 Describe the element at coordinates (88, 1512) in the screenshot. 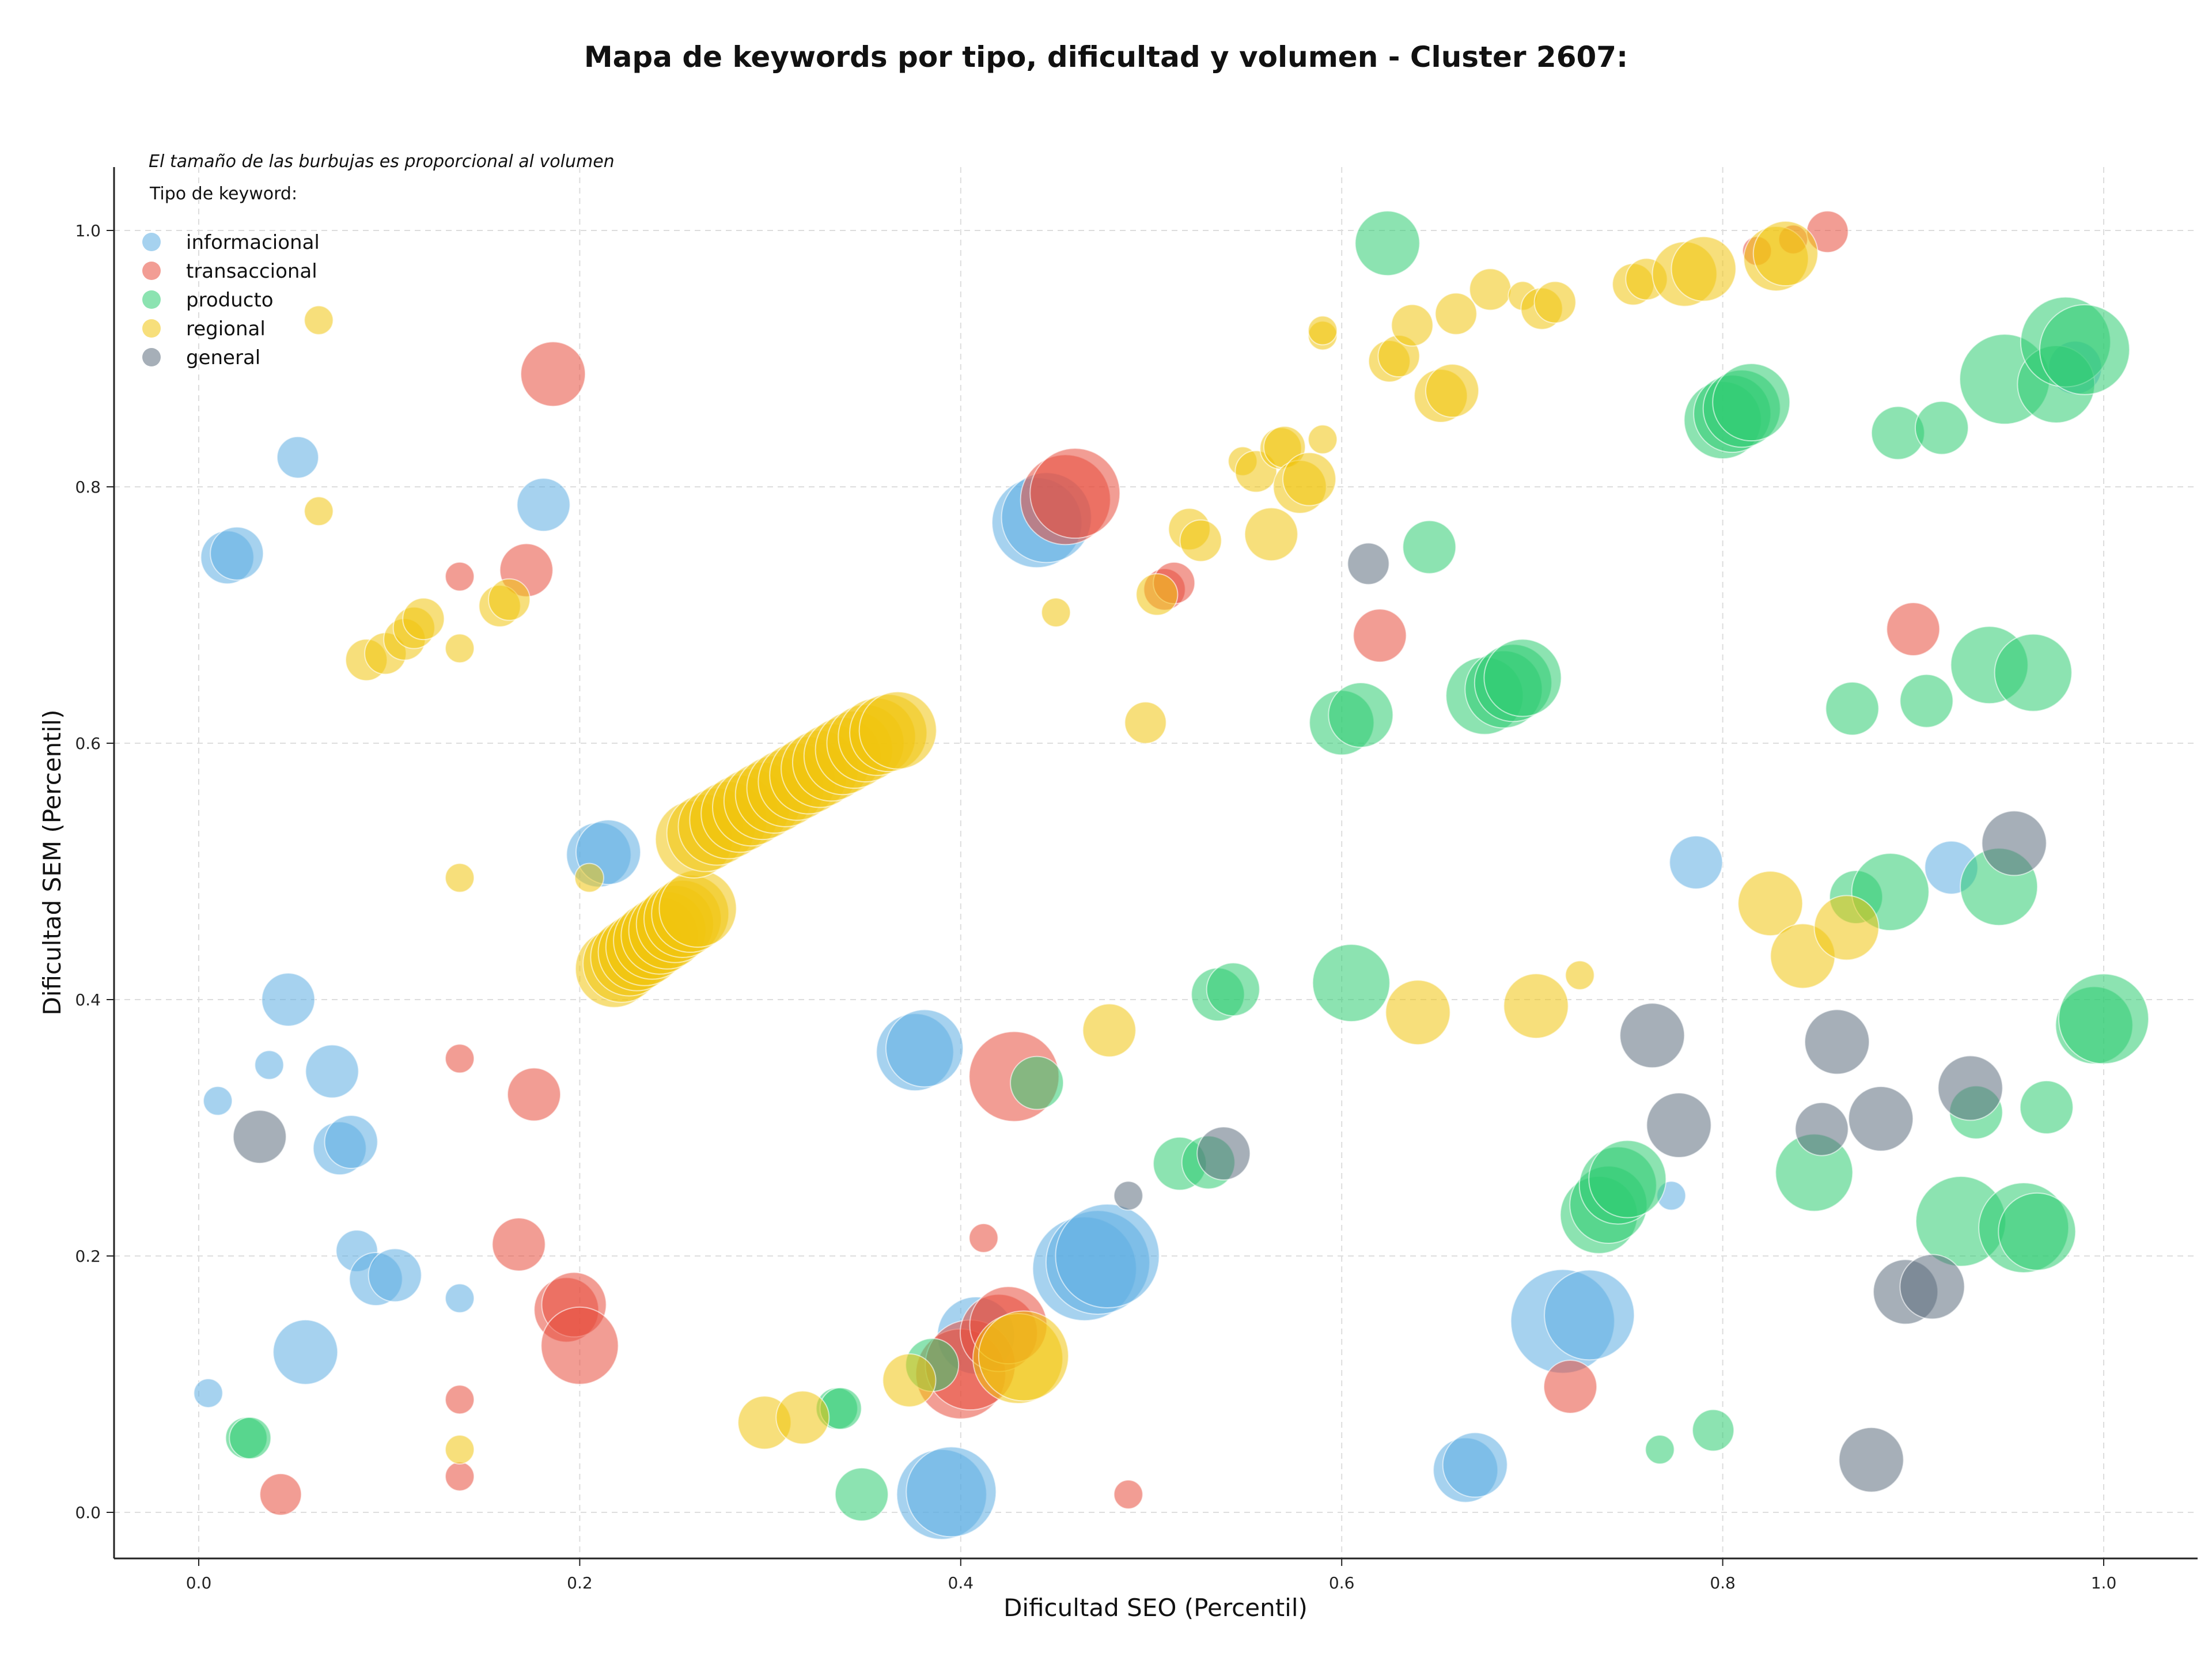

I see `y-tick-label: 0.0` at that location.